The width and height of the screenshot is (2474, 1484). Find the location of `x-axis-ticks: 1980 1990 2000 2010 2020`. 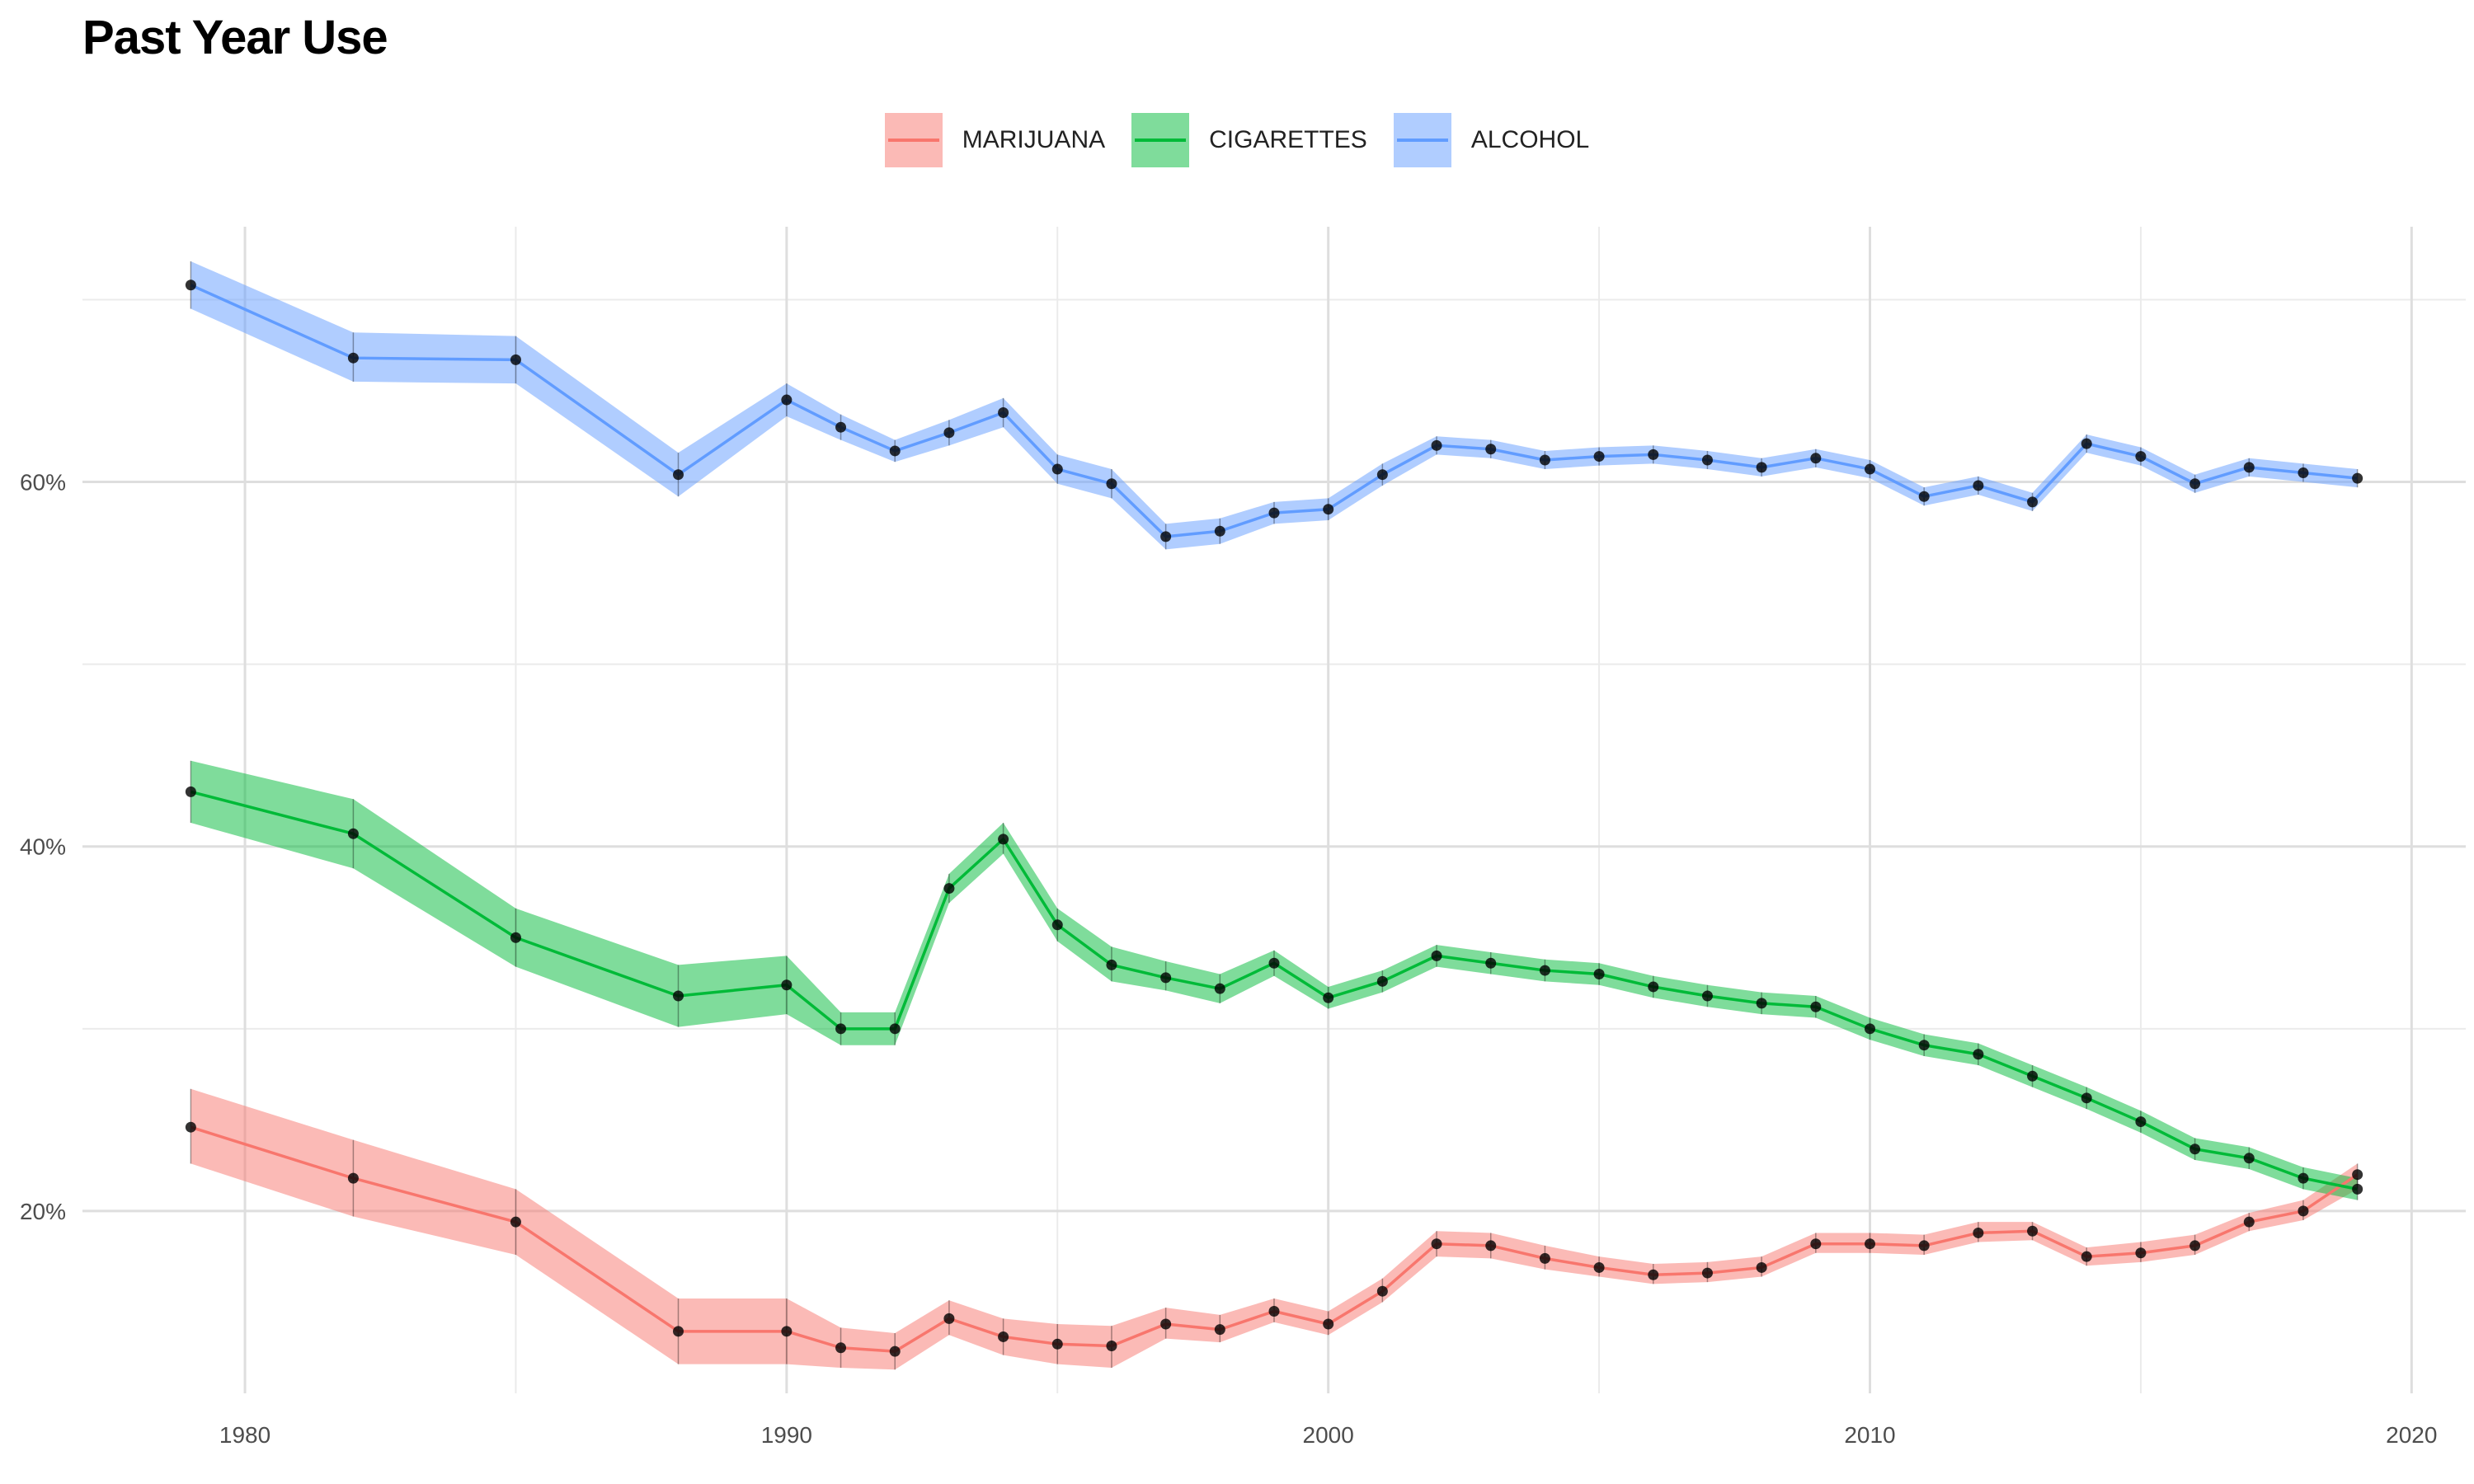

x-axis-ticks: 1980 1990 2000 2010 2020 is located at coordinates (1328, 1435).